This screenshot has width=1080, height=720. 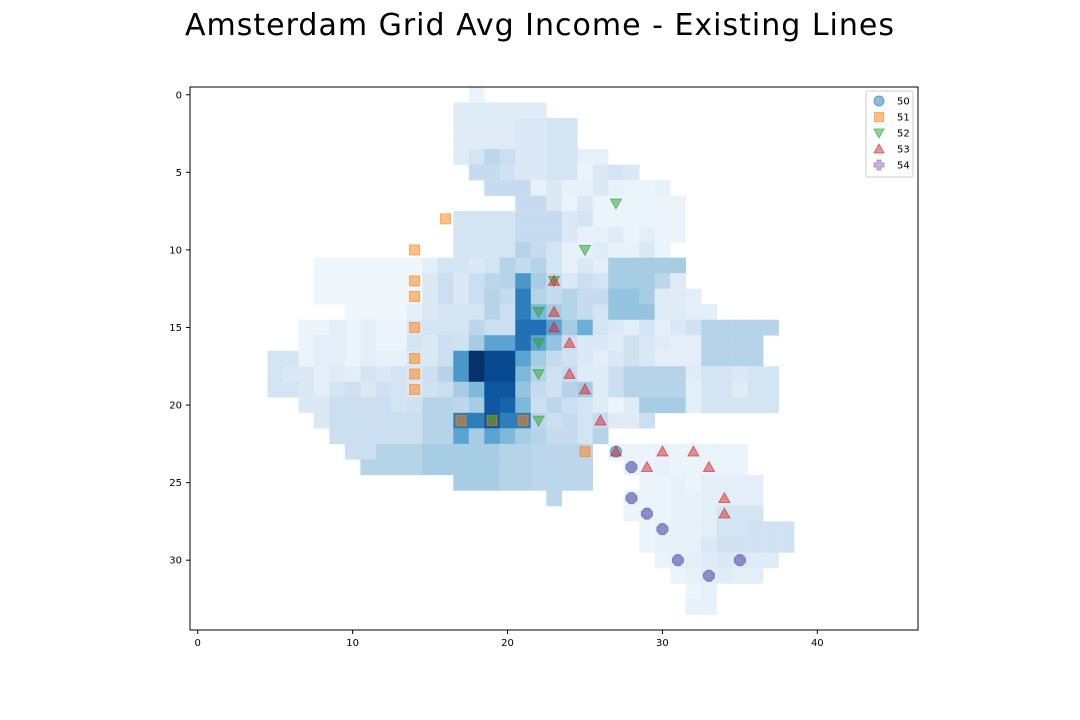 I want to click on x-tick-label: 40, so click(x=817, y=643).